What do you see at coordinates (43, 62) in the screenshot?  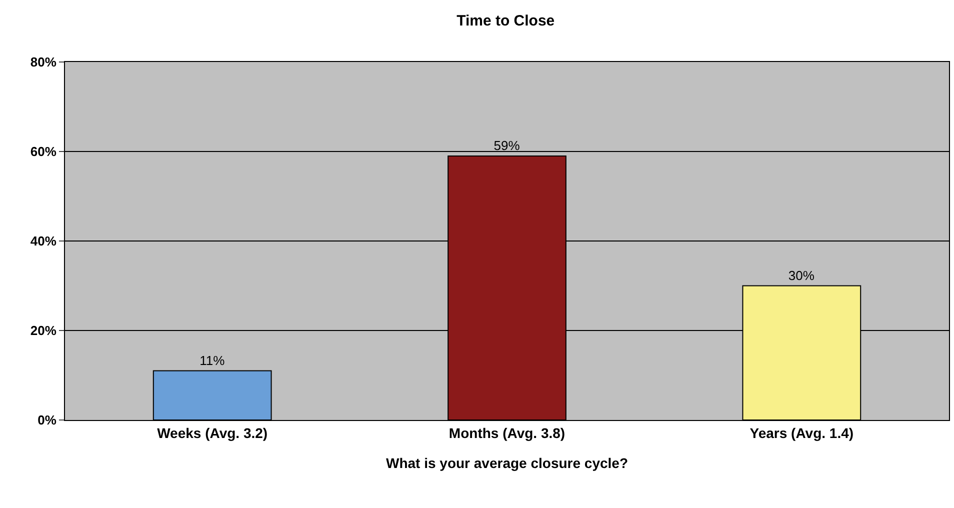 I see `y-tick-label: 80%` at bounding box center [43, 62].